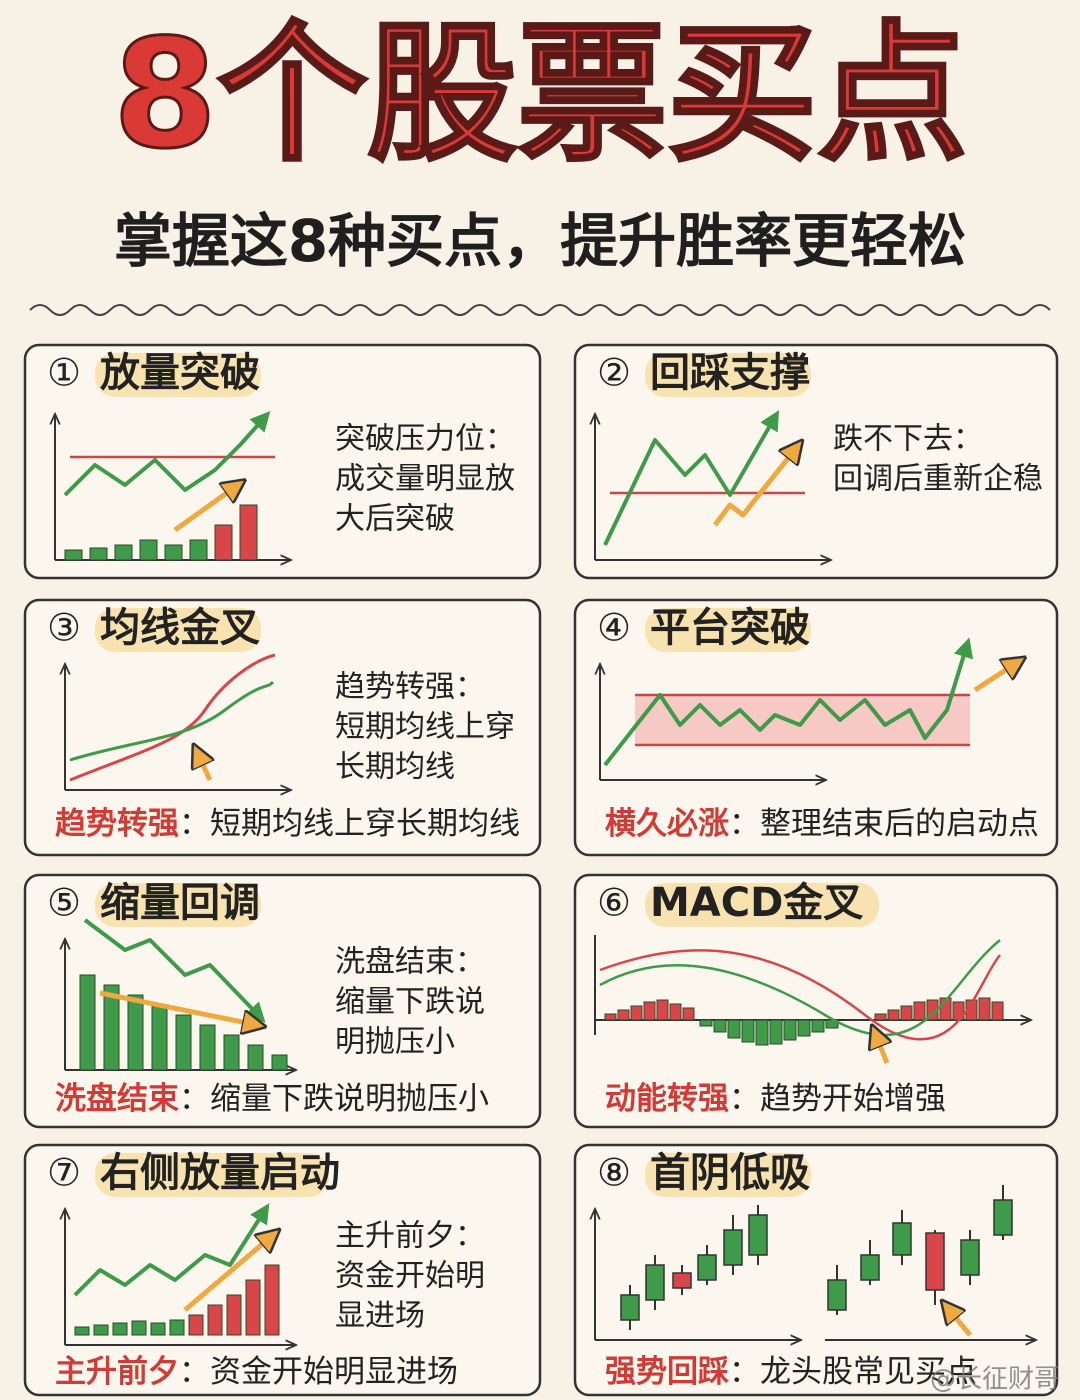  I want to click on card-desc: 跌不下去：, so click(908, 439).